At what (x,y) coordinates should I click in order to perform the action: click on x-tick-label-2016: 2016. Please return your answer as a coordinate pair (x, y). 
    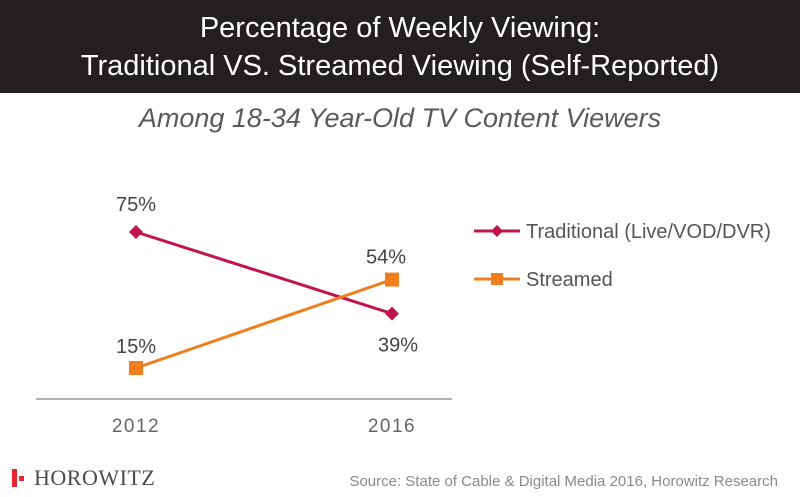
    Looking at the image, I should click on (392, 426).